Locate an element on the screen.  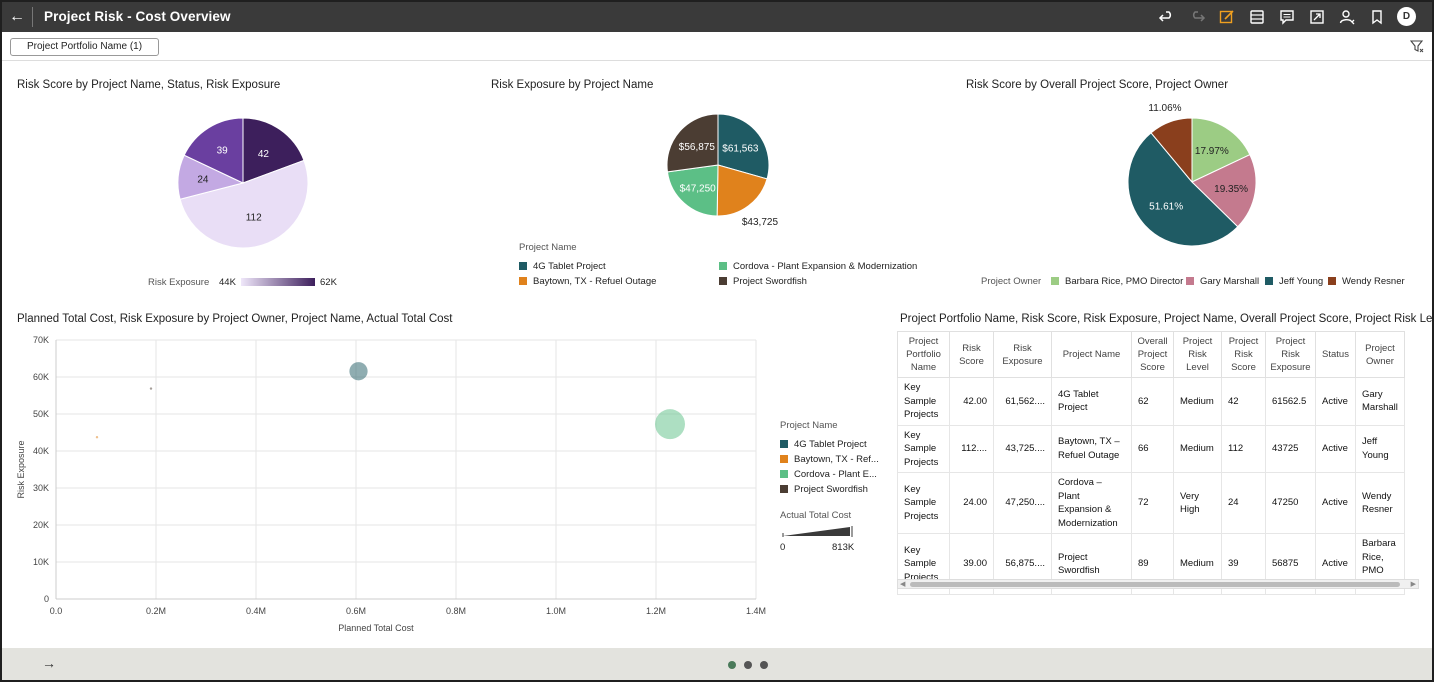
table-cell: Active is located at coordinates (1335, 401).